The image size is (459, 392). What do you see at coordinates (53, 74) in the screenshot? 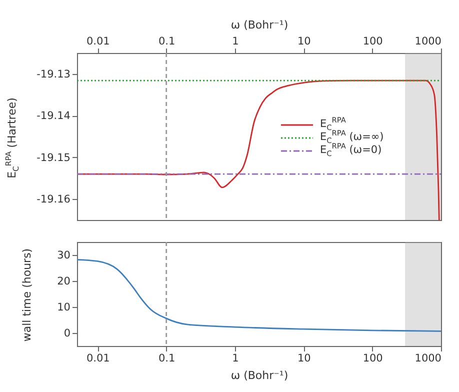
I see `y-tick-label: -19.13` at bounding box center [53, 74].